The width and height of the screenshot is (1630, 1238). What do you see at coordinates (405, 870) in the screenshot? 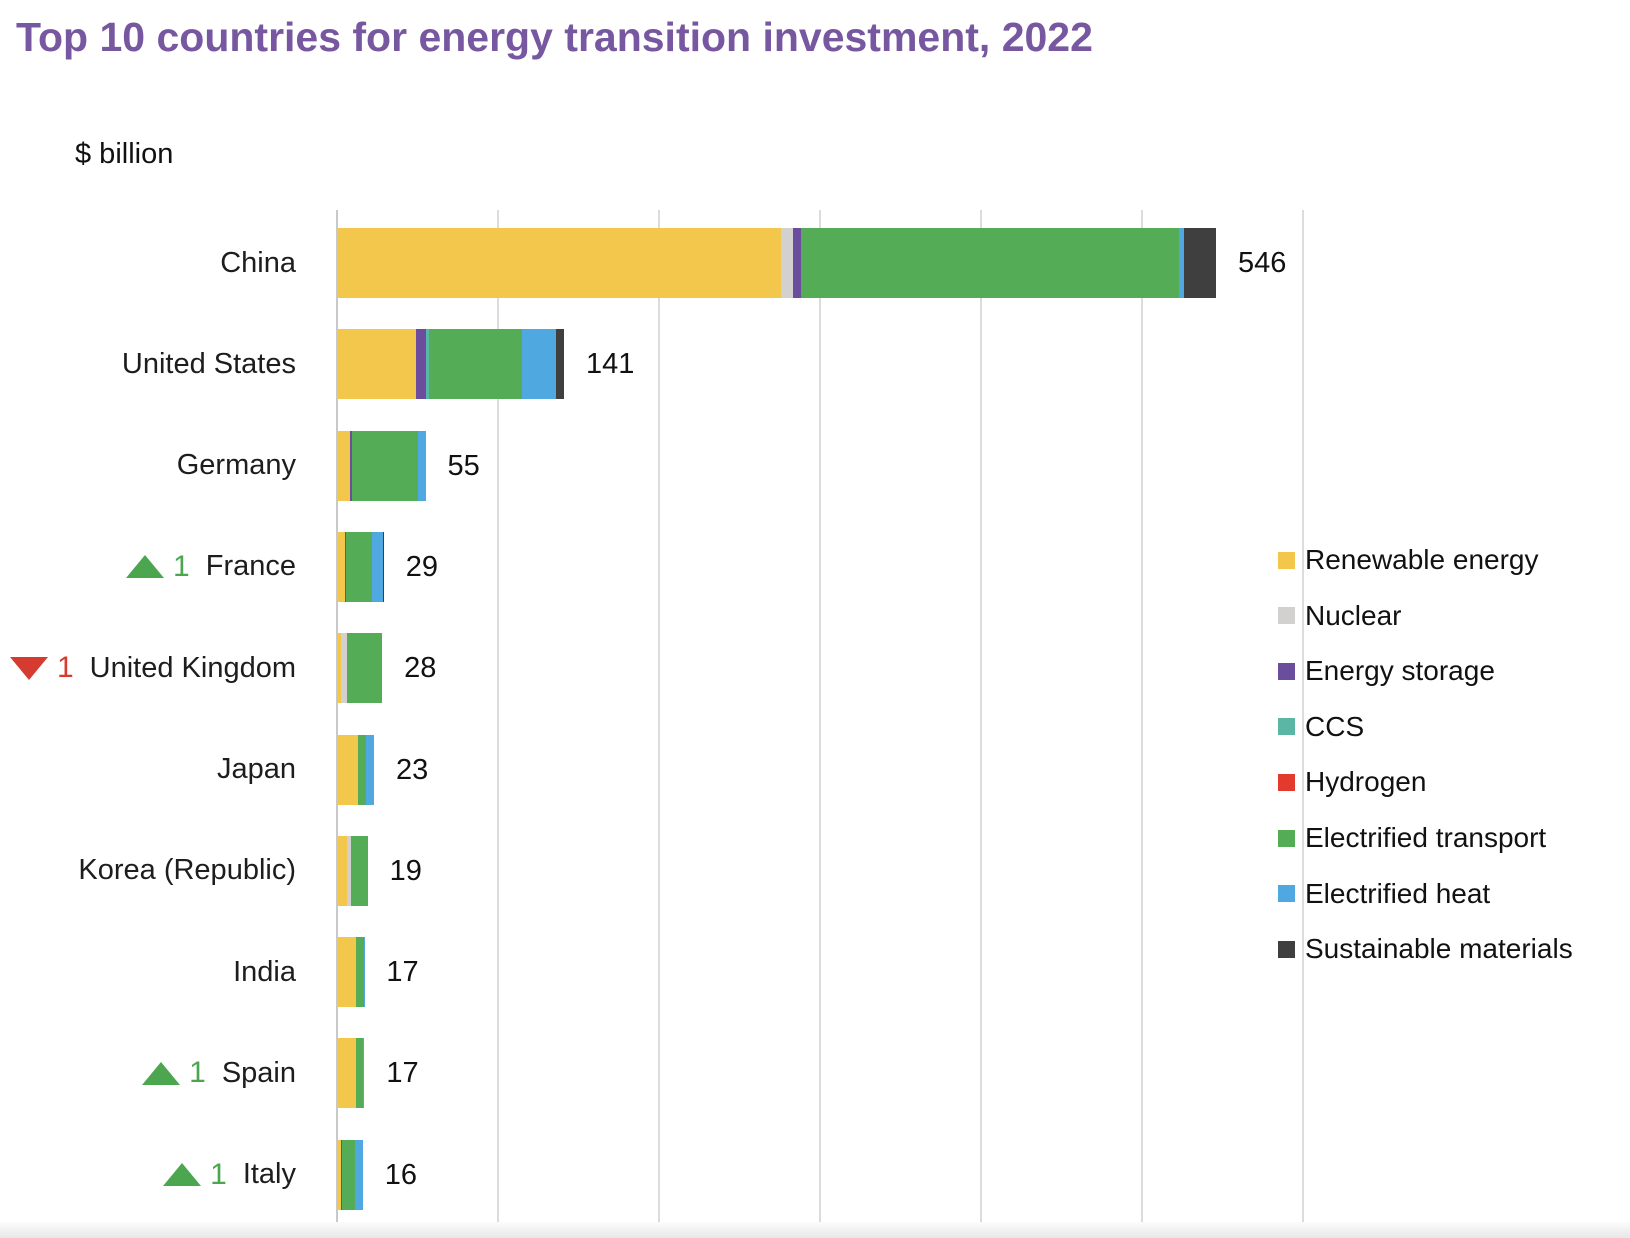
I see `value-label-korea-republic: 19` at bounding box center [405, 870].